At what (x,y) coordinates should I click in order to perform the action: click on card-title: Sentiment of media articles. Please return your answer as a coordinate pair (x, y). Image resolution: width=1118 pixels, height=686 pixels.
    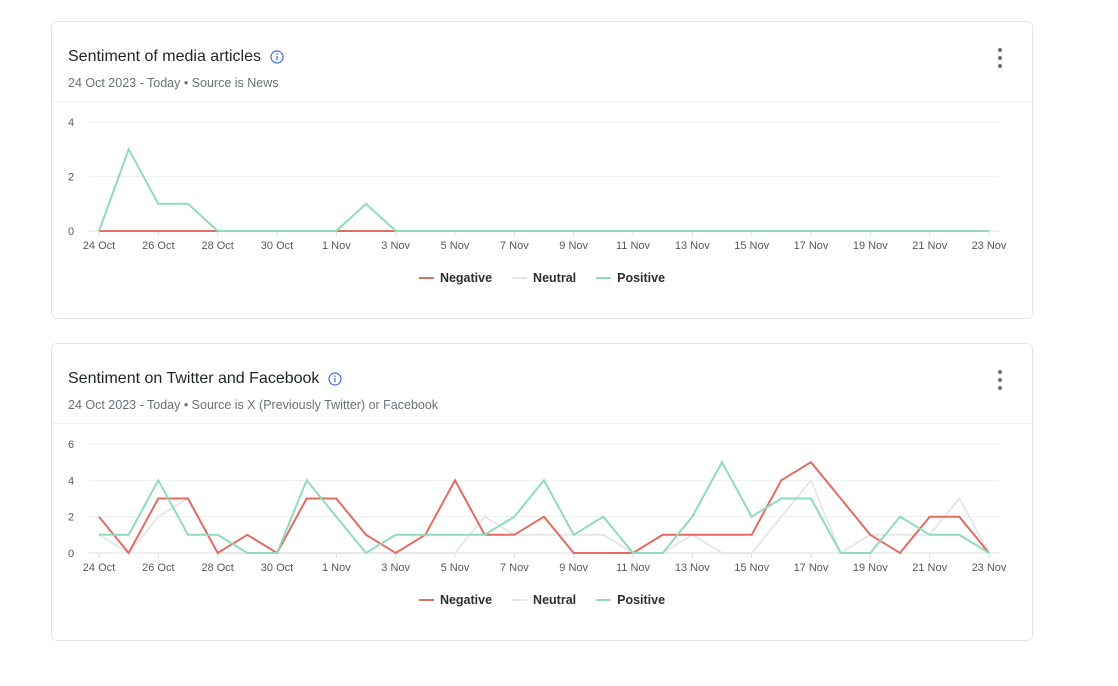
    Looking at the image, I should click on (176, 57).